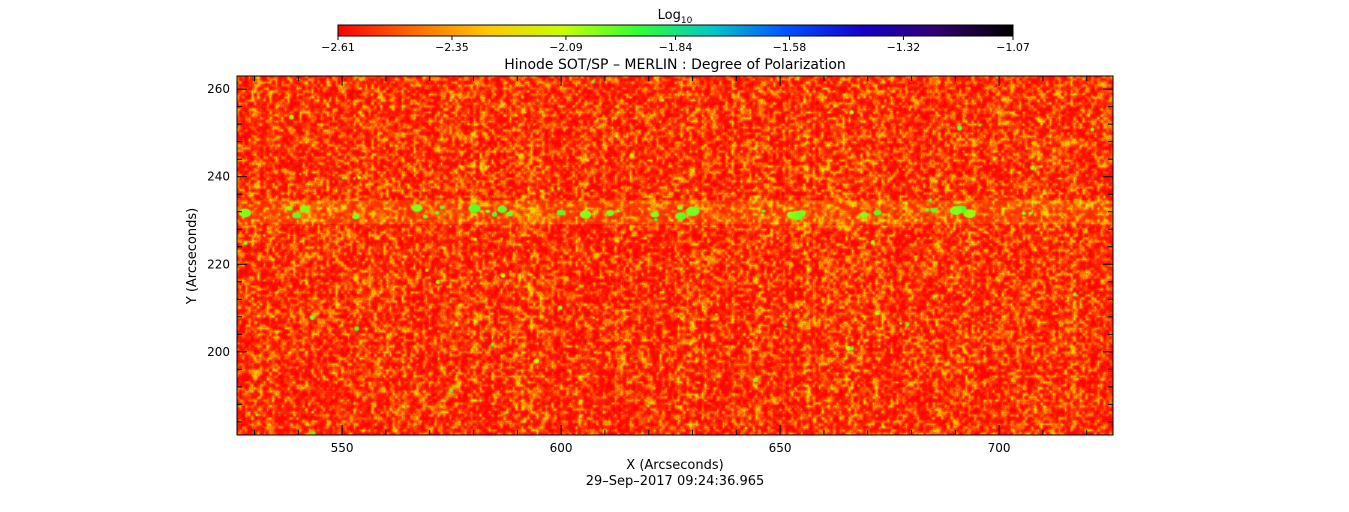  What do you see at coordinates (780, 448) in the screenshot?
I see `x-tick-label: 650` at bounding box center [780, 448].